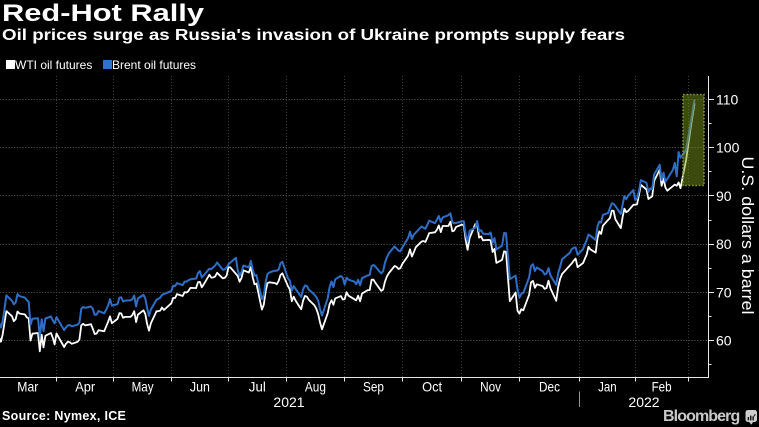 The height and width of the screenshot is (427, 759). Describe the element at coordinates (200, 387) in the screenshot. I see `svg-text: Jun` at that location.